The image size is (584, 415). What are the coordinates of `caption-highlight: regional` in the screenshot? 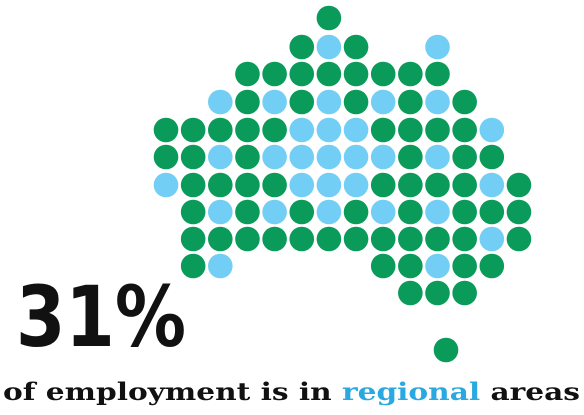 It's located at (411, 391).